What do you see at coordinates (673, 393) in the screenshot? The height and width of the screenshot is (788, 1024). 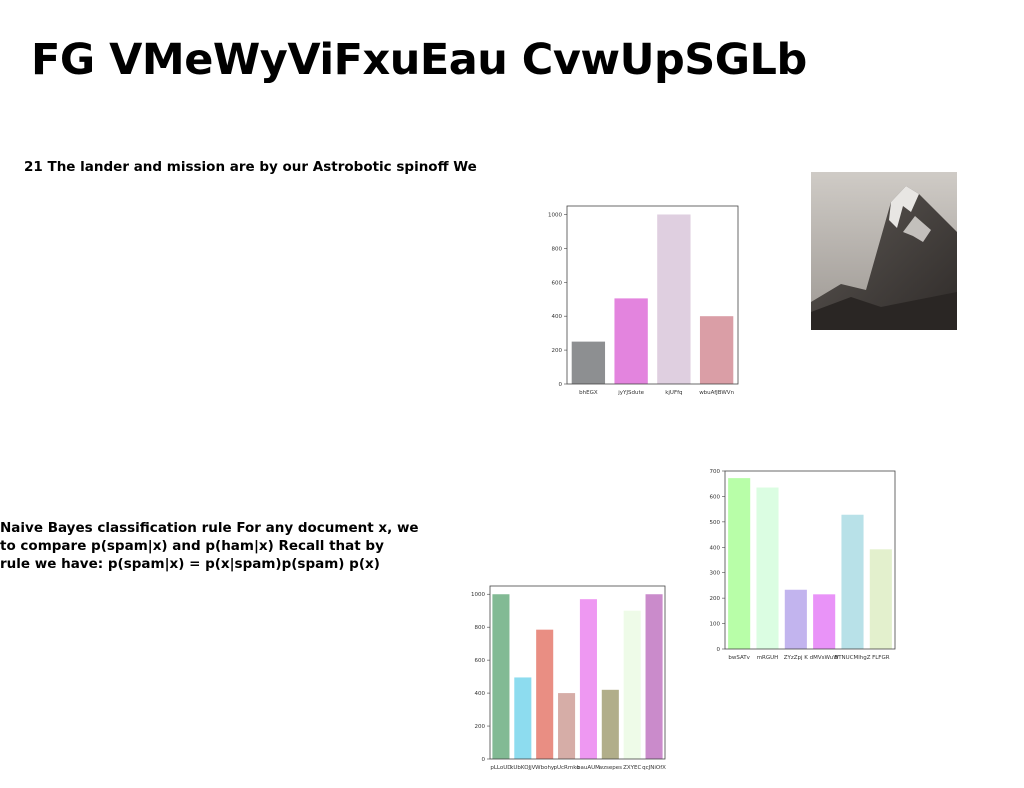 I see `x-tick-label: kjUFfq` at bounding box center [673, 393].